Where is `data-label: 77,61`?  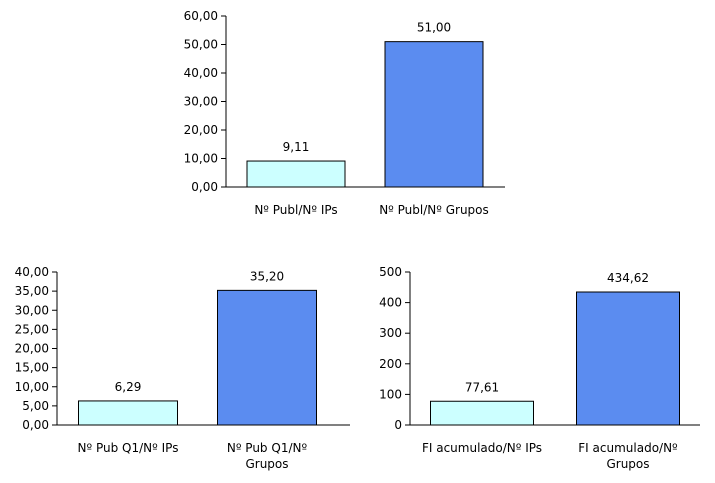
data-label: 77,61 is located at coordinates (482, 387).